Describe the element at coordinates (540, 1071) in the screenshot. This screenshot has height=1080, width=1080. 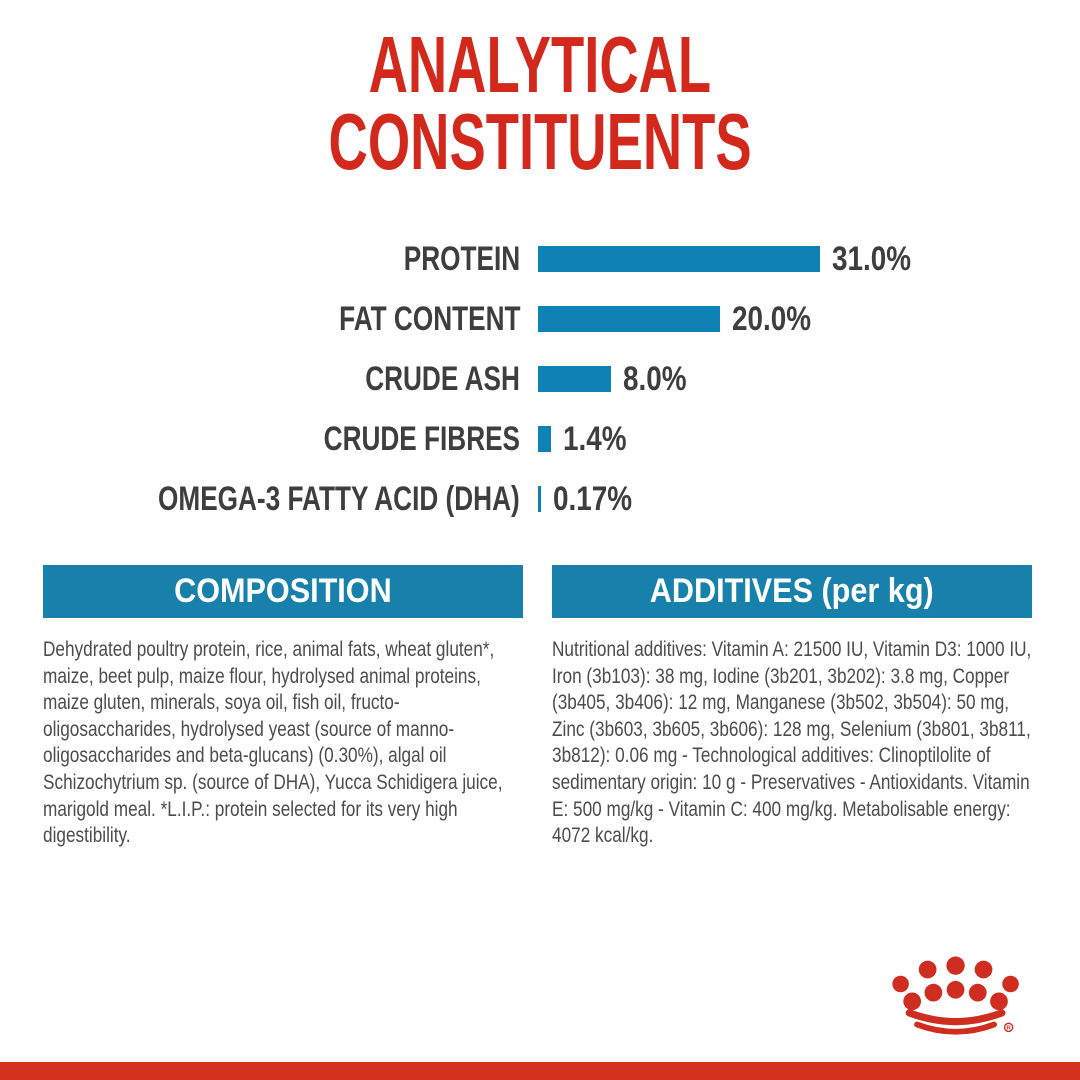
I see `footer-red-bar` at that location.